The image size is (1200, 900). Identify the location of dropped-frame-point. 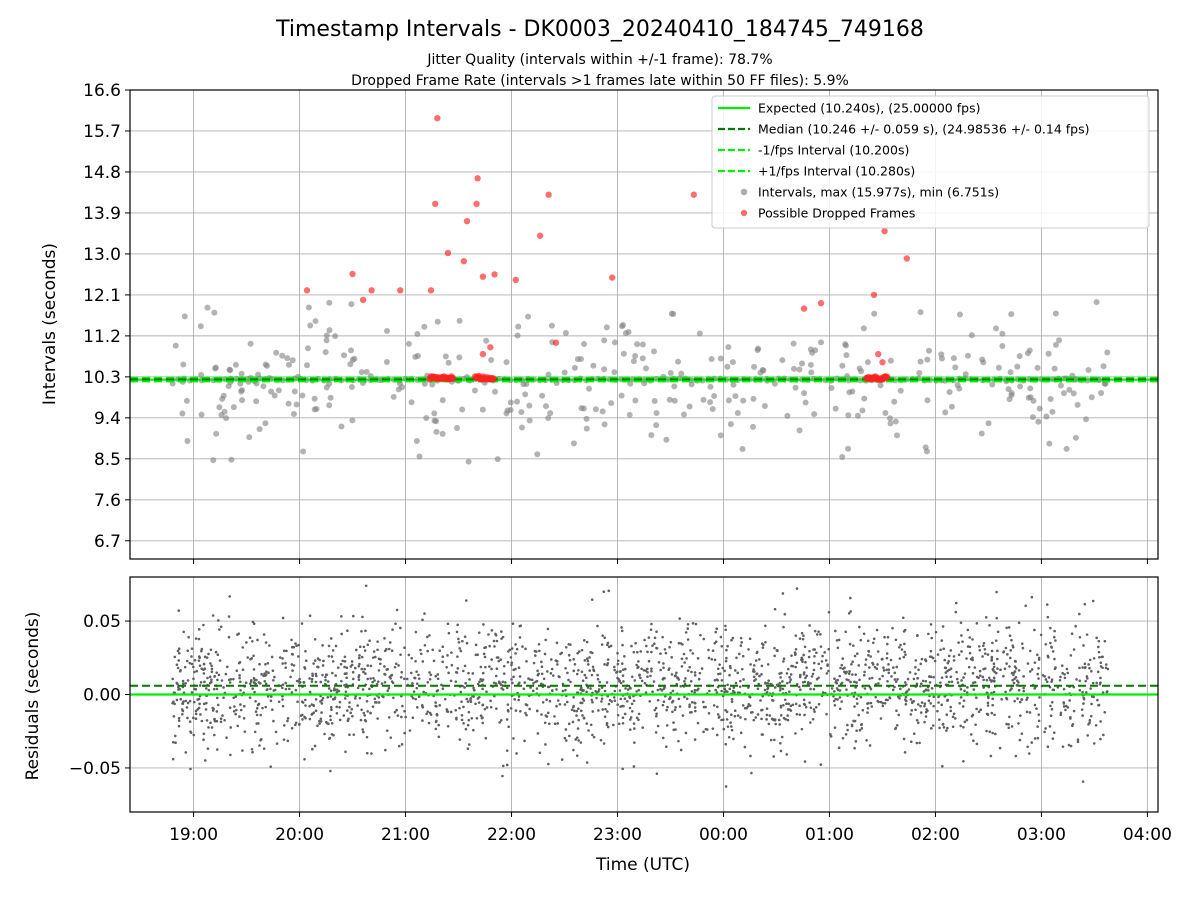
(437, 118).